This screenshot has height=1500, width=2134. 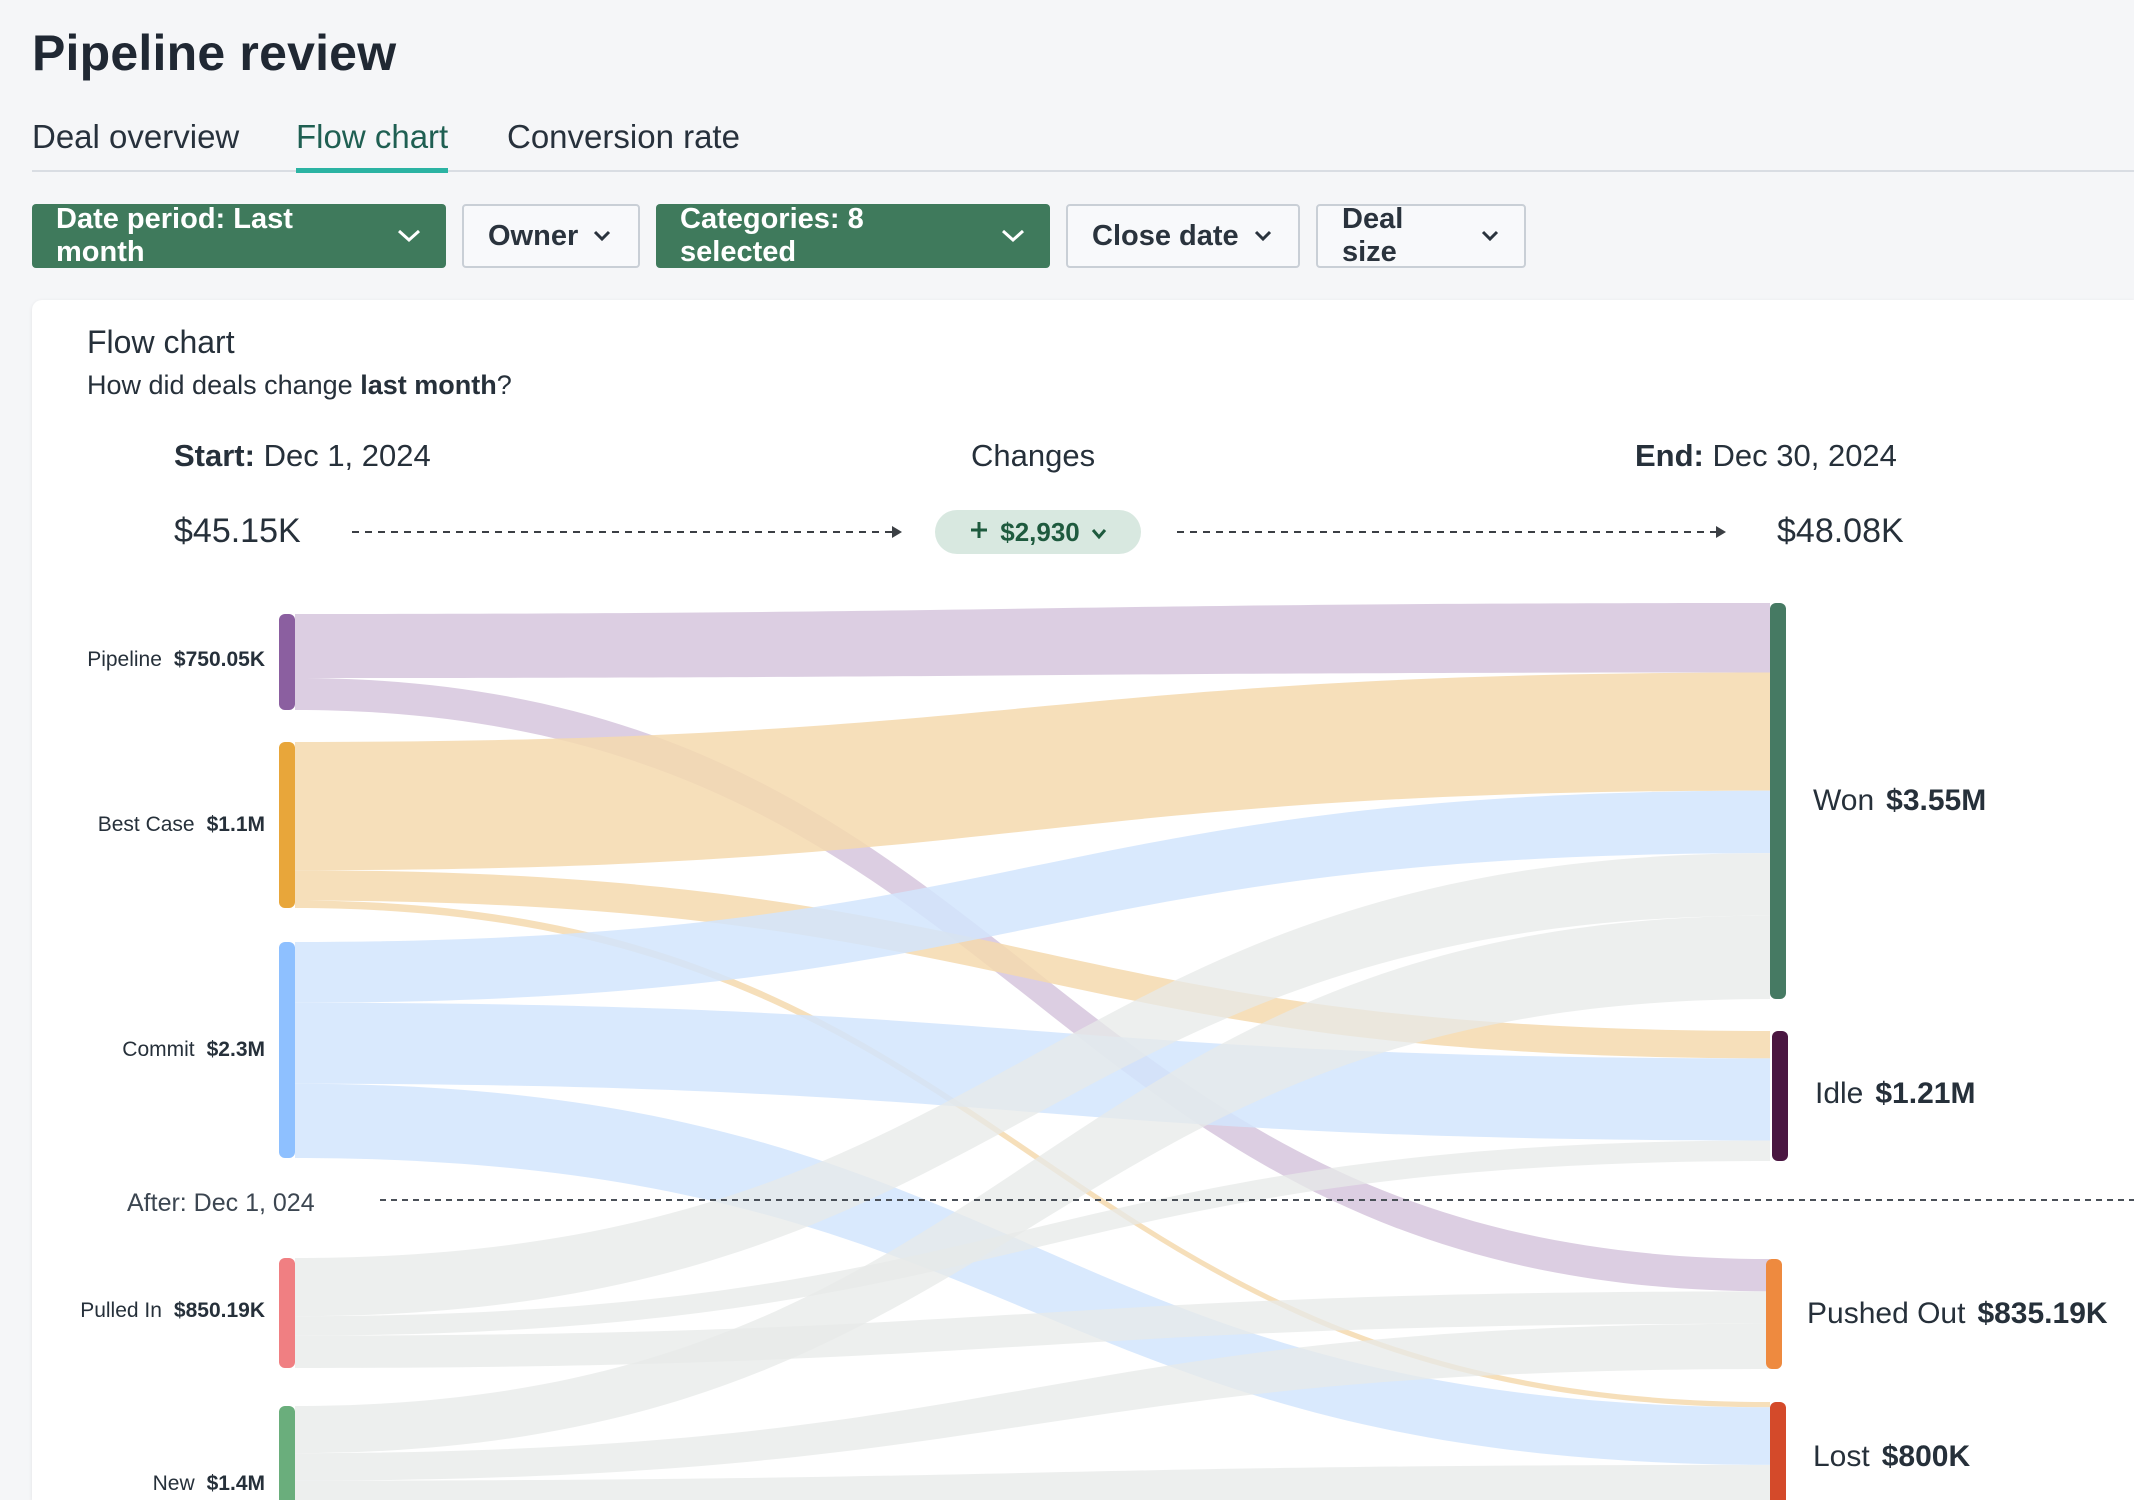 What do you see at coordinates (1083, 142) in the screenshot?
I see `tab-bar: Deal overview Flow chart Conversion rate` at bounding box center [1083, 142].